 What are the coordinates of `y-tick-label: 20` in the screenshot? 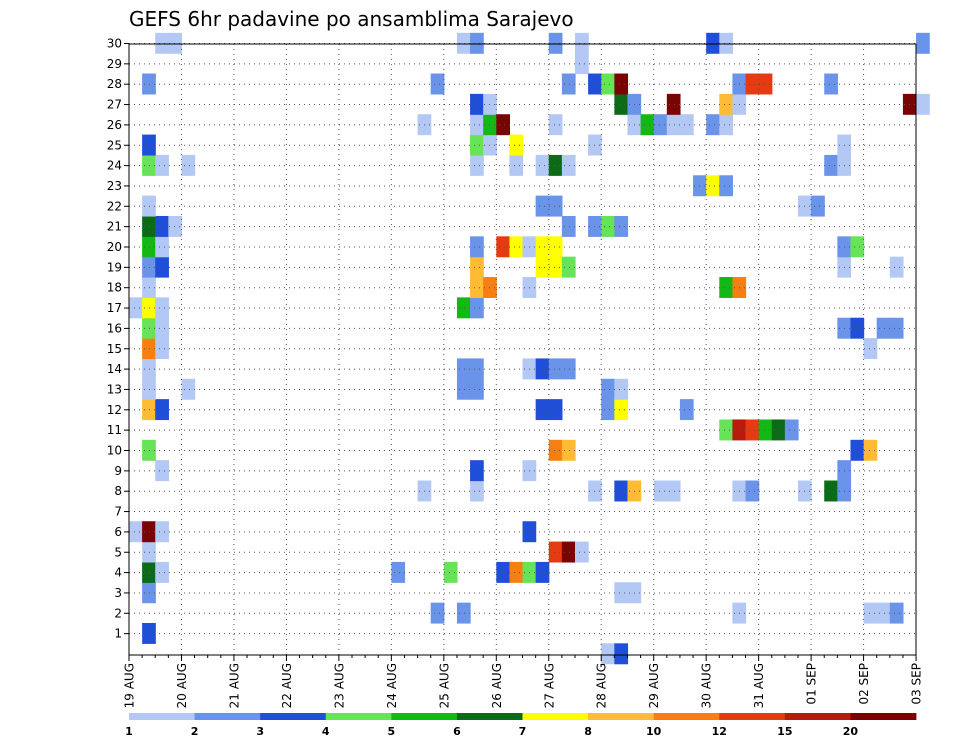 It's located at (114, 247).